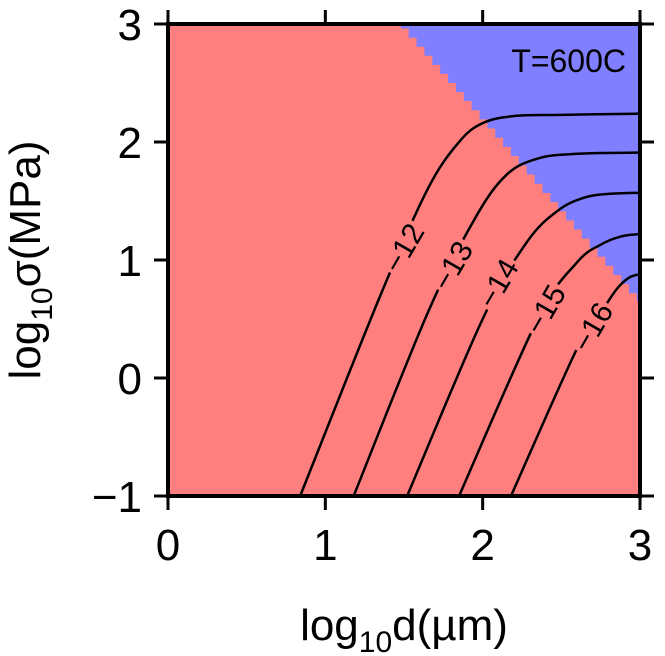  I want to click on y-tick-label-3: 2, so click(130, 143).